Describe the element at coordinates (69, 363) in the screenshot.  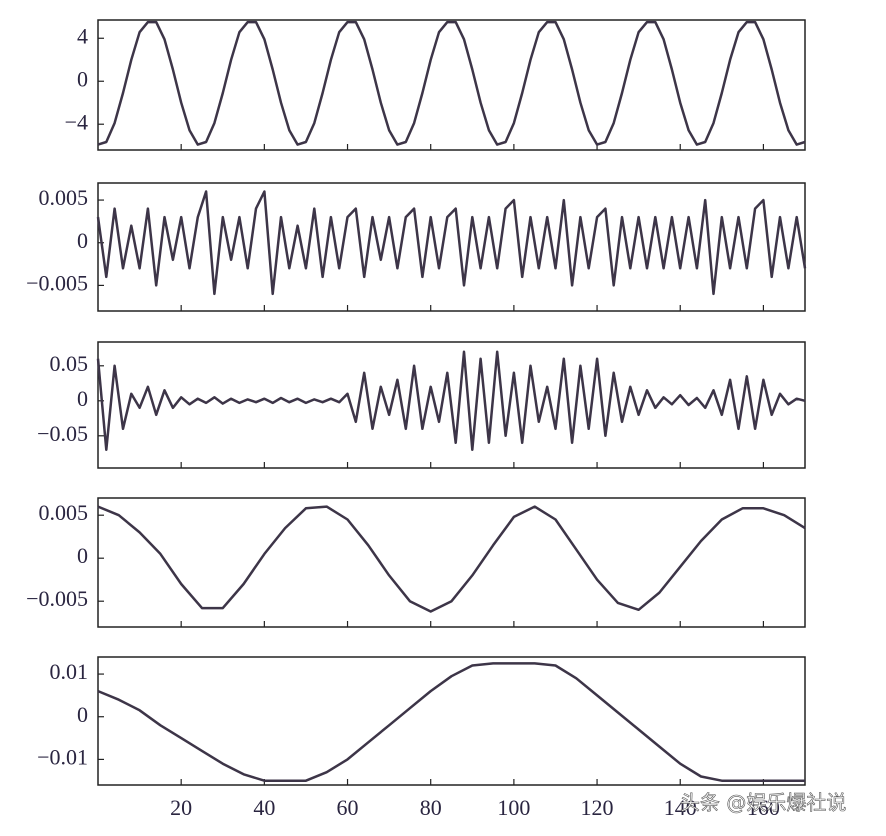
I see `y-tick-label: 0.05` at that location.